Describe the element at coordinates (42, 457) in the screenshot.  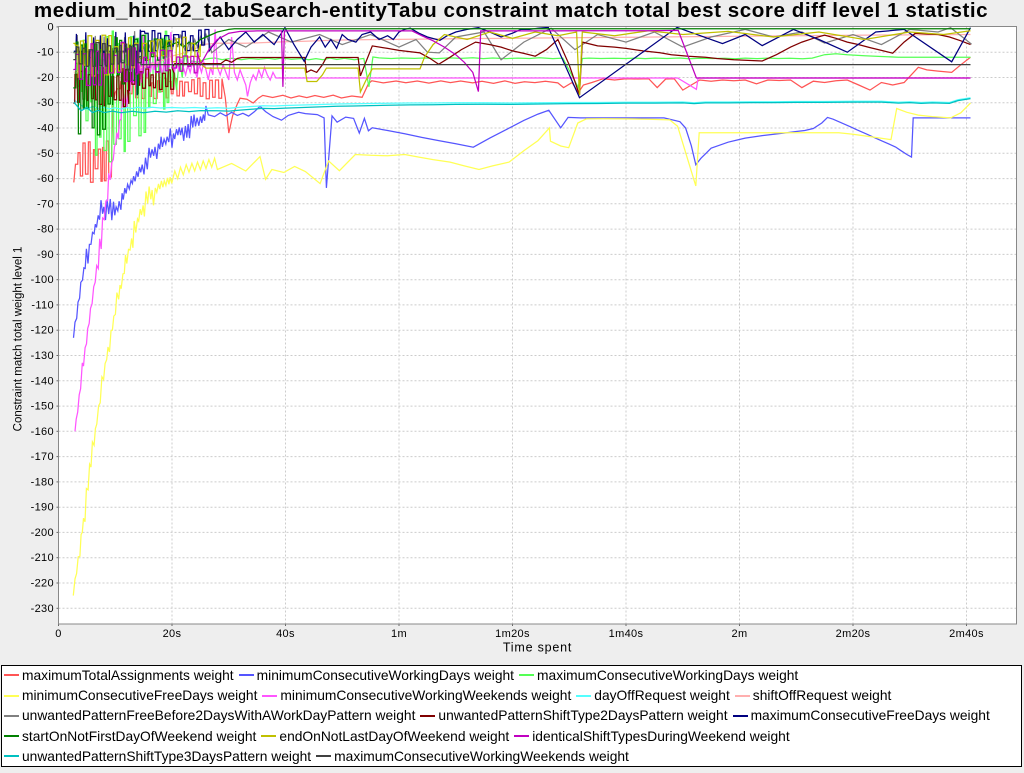
I see `svg-text: -170` at that location.